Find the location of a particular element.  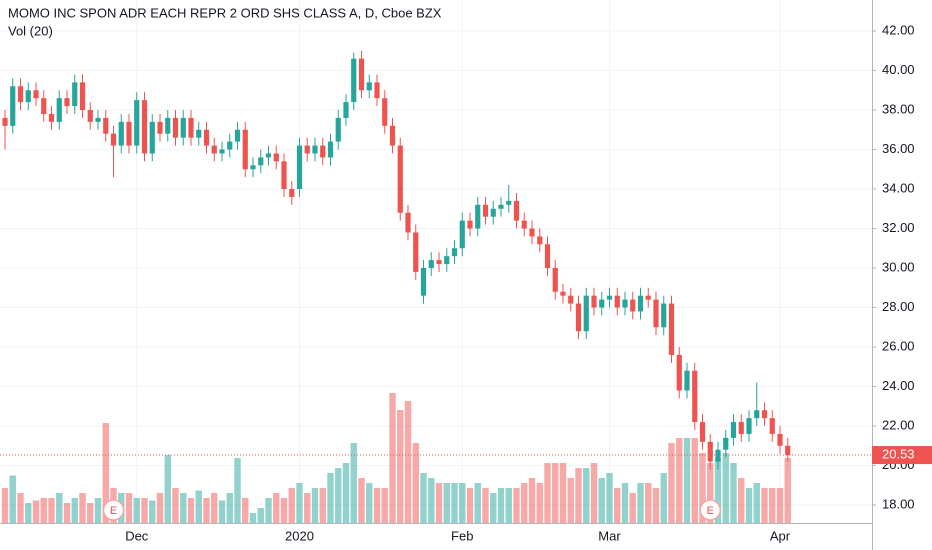

last-price-label: 20.53 is located at coordinates (898, 453).